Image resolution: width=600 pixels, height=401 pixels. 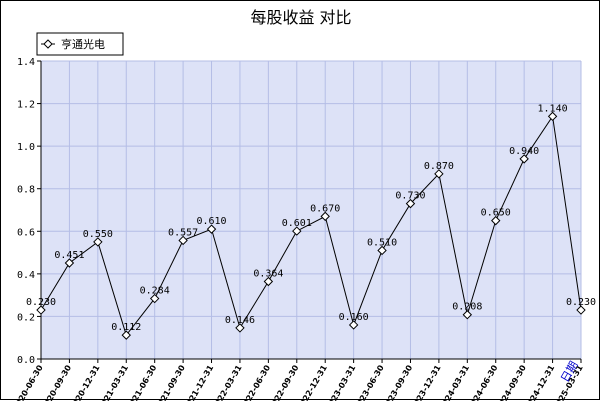 What do you see at coordinates (85, 382) in the screenshot?
I see `x-tick-label: 2020-12-31` at bounding box center [85, 382].